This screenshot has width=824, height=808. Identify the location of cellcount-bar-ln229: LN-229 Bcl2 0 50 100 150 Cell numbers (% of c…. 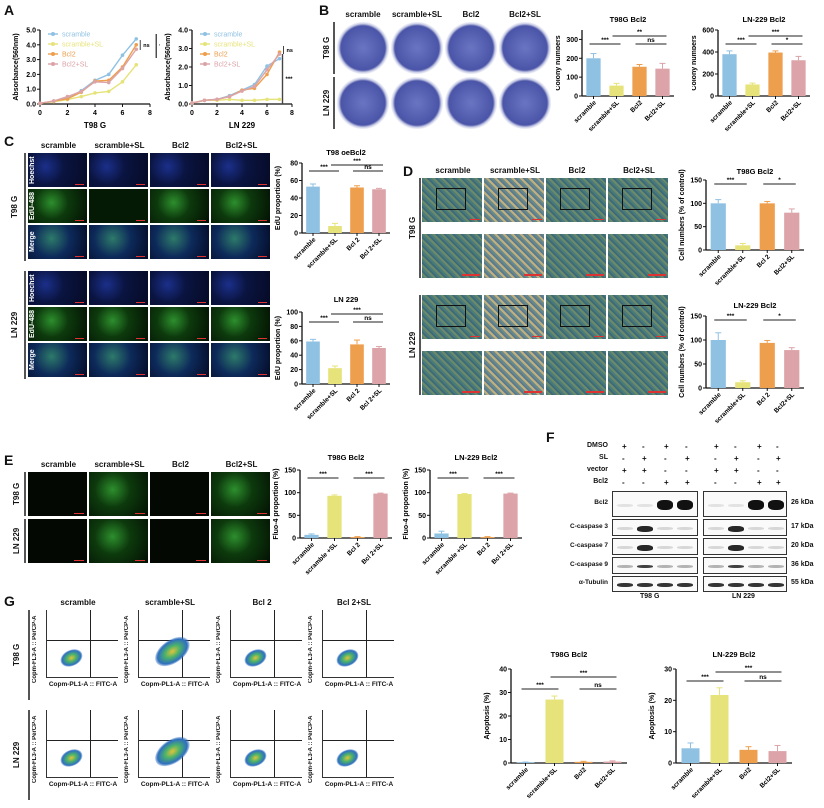
(741, 363).